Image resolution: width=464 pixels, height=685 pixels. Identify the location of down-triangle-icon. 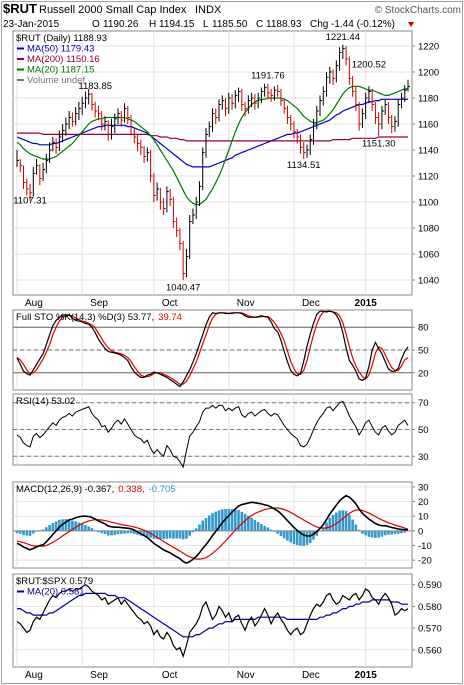
(411, 24).